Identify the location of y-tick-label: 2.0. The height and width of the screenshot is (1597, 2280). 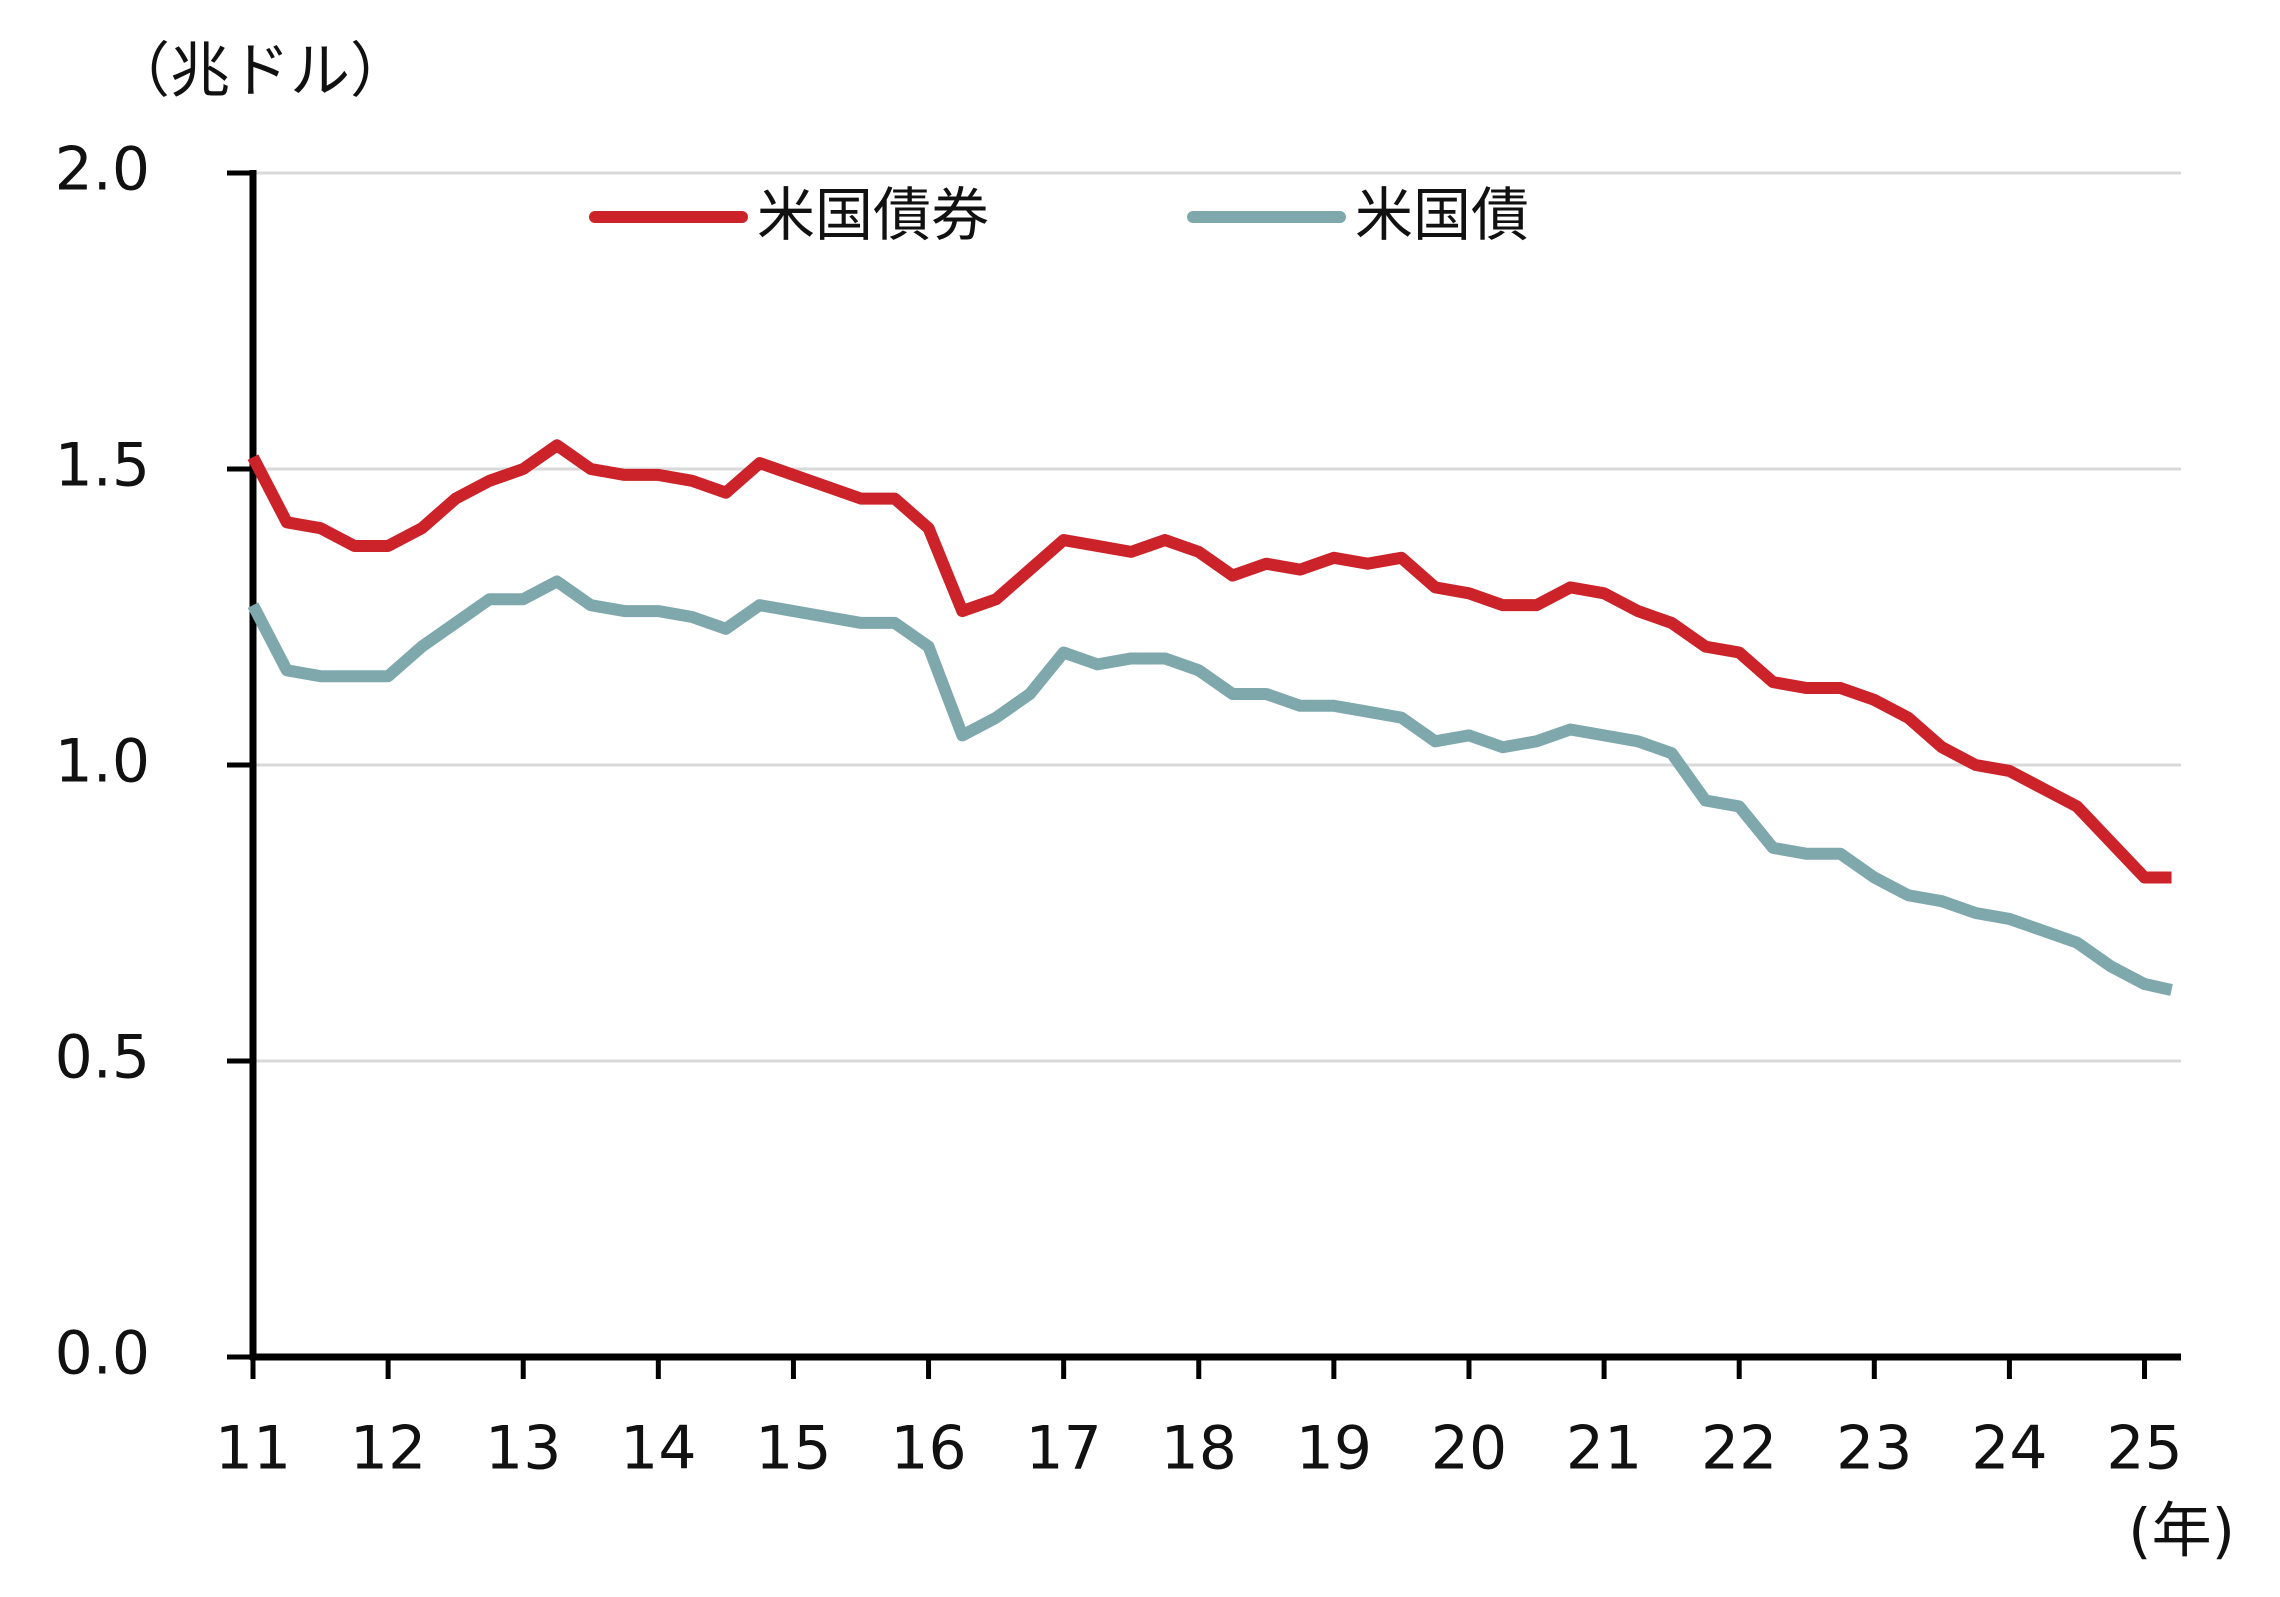
(102, 170).